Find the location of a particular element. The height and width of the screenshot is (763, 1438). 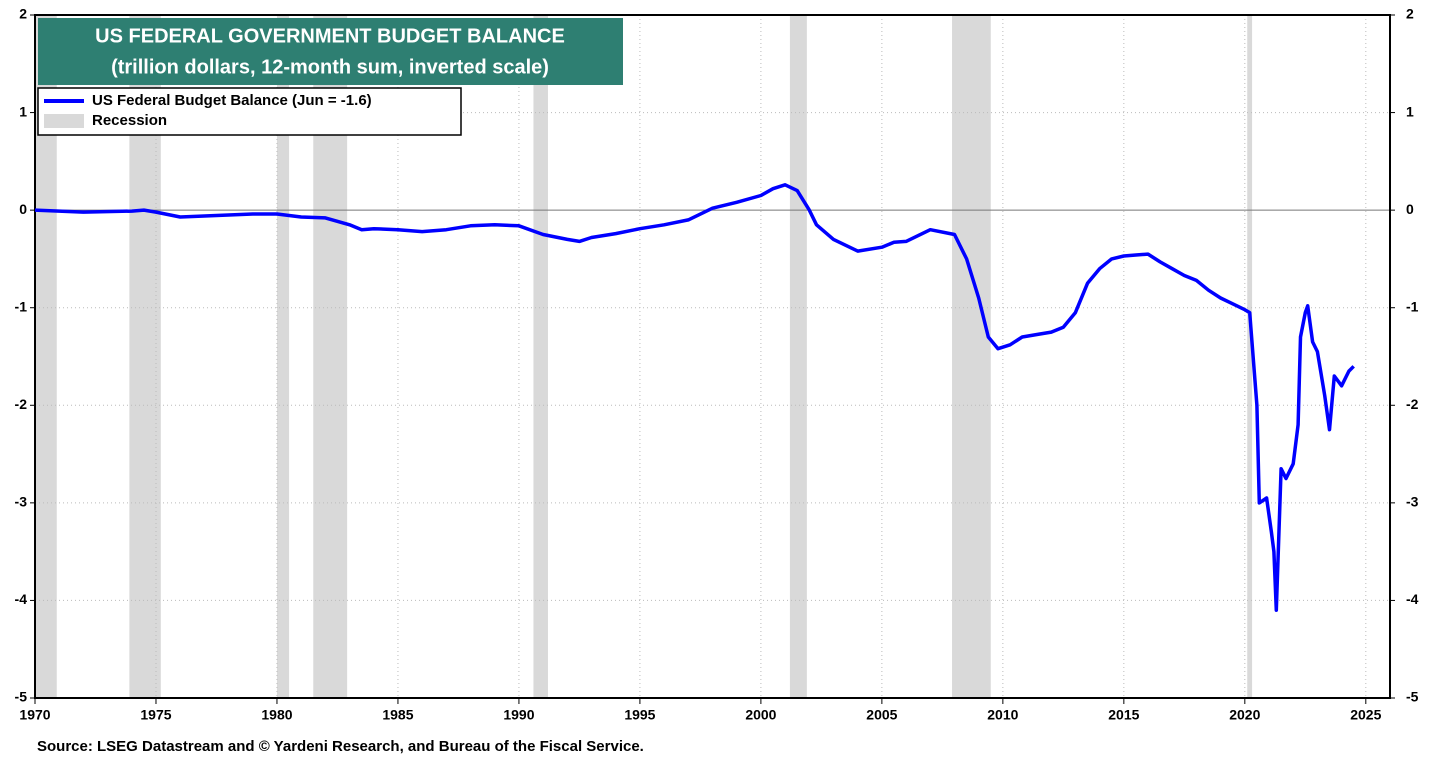

x-tick-label: 1980 is located at coordinates (276, 715).